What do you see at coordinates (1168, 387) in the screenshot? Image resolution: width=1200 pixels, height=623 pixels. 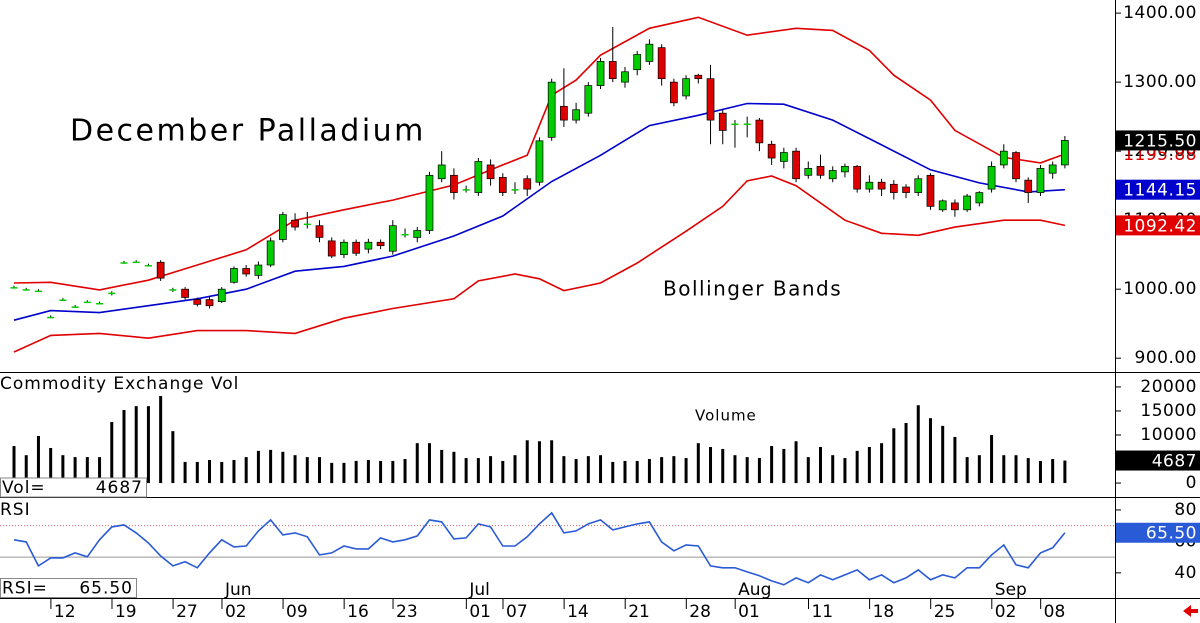 I see `y-tick-label: 20000` at bounding box center [1168, 387].